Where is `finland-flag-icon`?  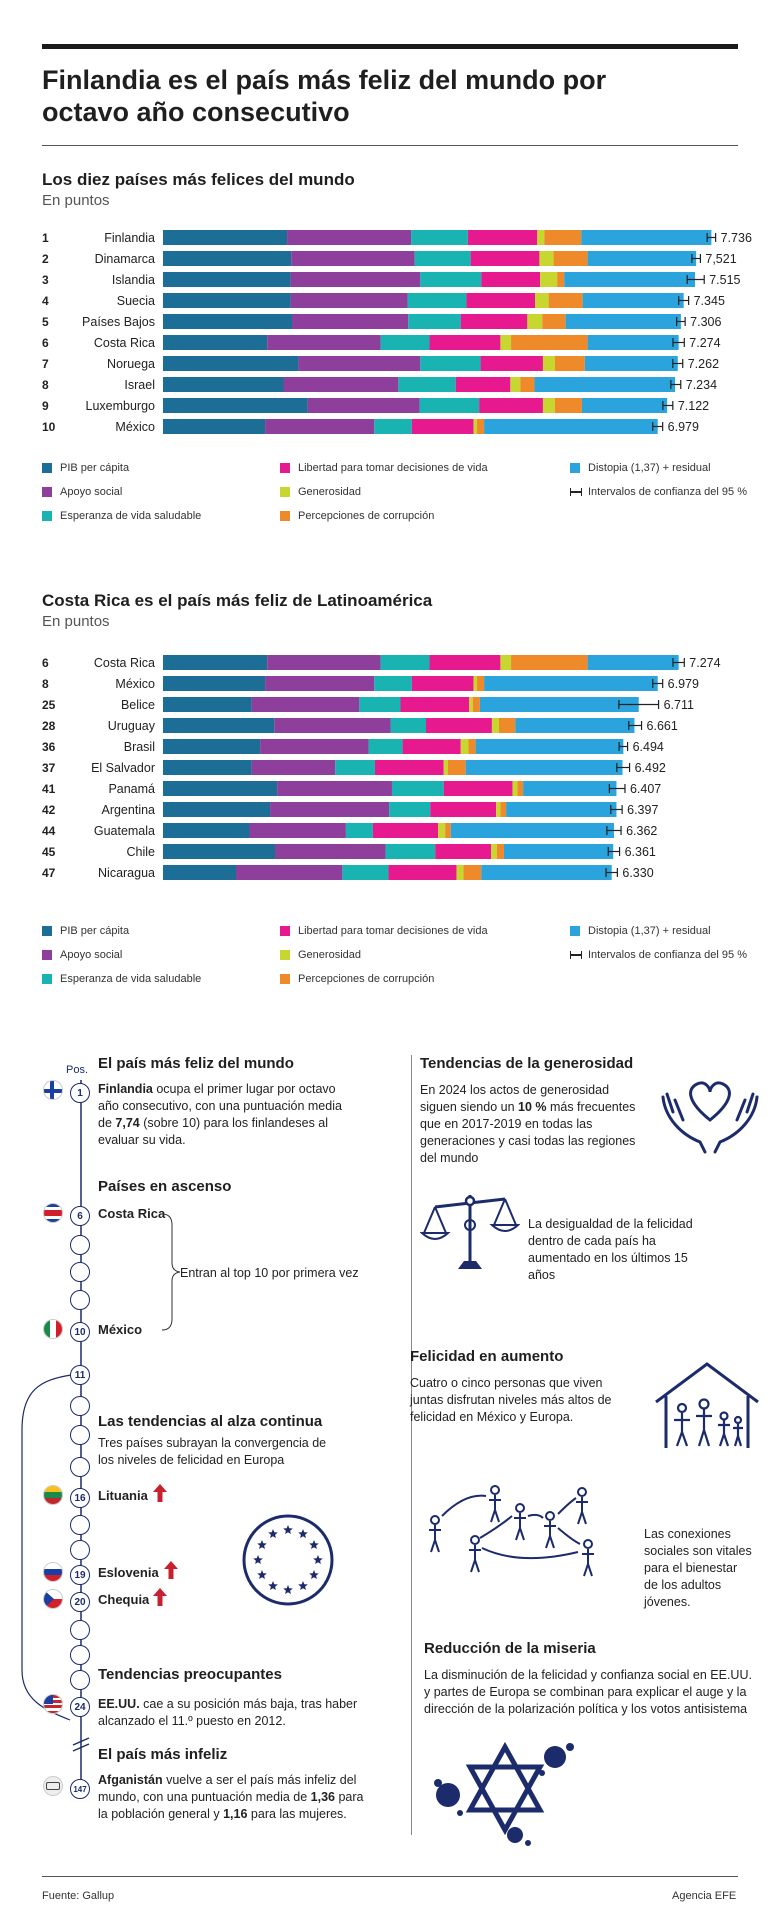 finland-flag-icon is located at coordinates (53, 1090).